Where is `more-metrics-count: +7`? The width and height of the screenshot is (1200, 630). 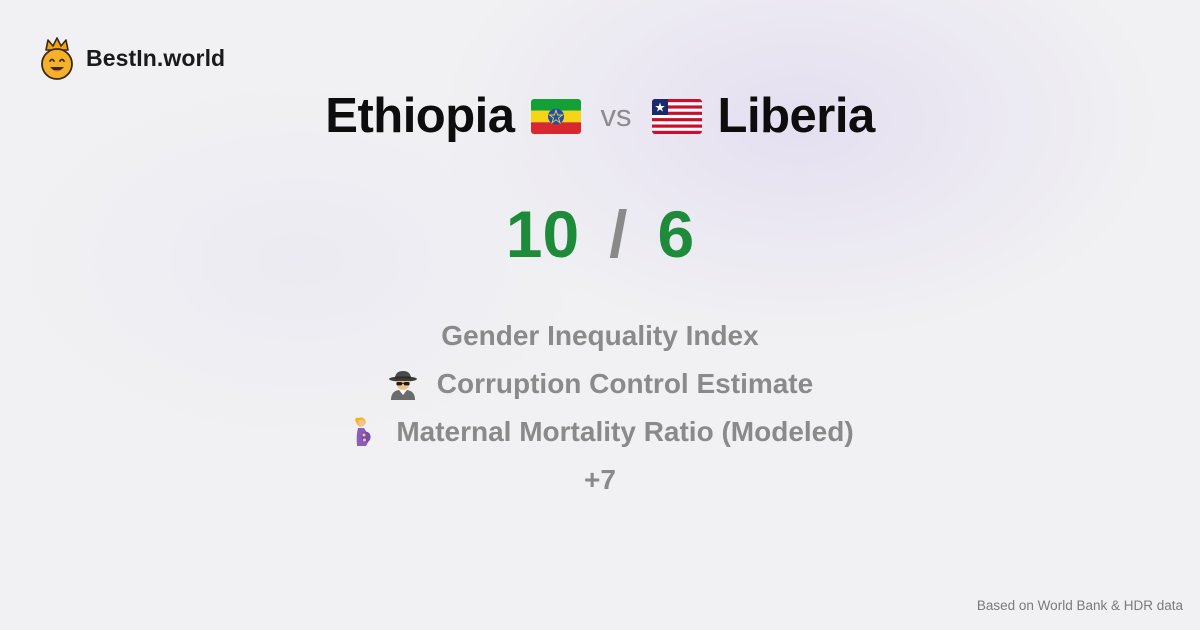 more-metrics-count: +7 is located at coordinates (600, 480).